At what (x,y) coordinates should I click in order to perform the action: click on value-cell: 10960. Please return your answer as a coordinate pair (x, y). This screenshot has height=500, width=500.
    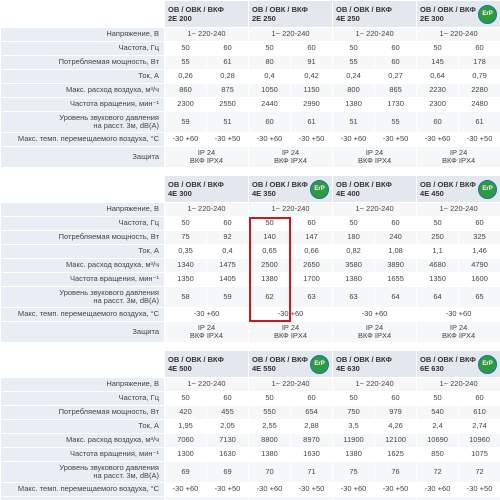
    Looking at the image, I should click on (479, 440).